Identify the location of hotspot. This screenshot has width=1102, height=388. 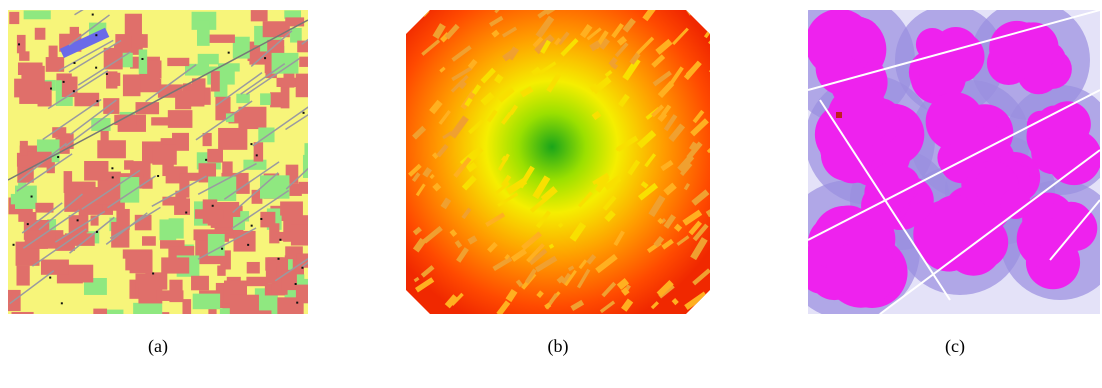
(839, 115).